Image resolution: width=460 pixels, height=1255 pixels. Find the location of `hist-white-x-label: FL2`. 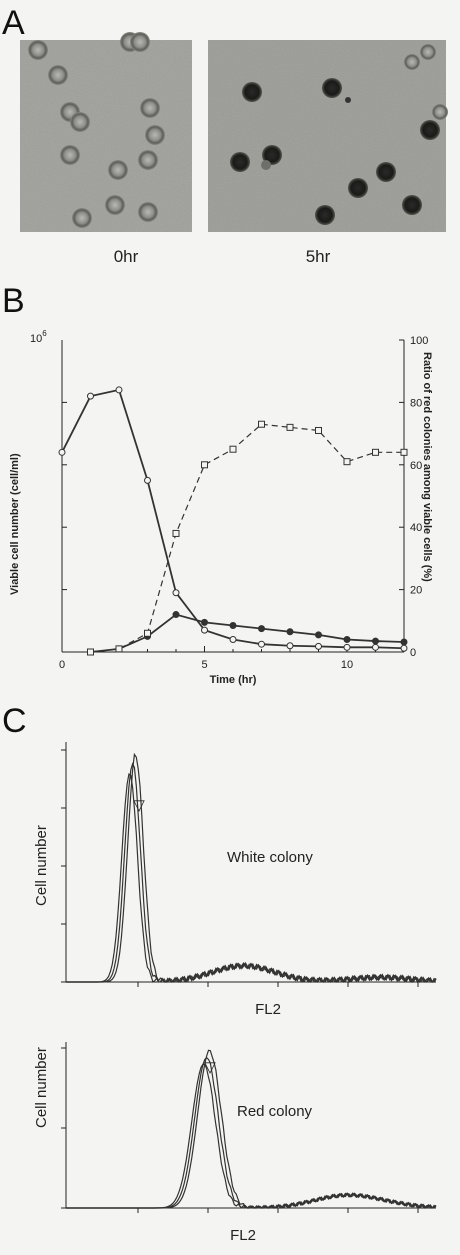

hist-white-x-label: FL2 is located at coordinates (268, 1009).